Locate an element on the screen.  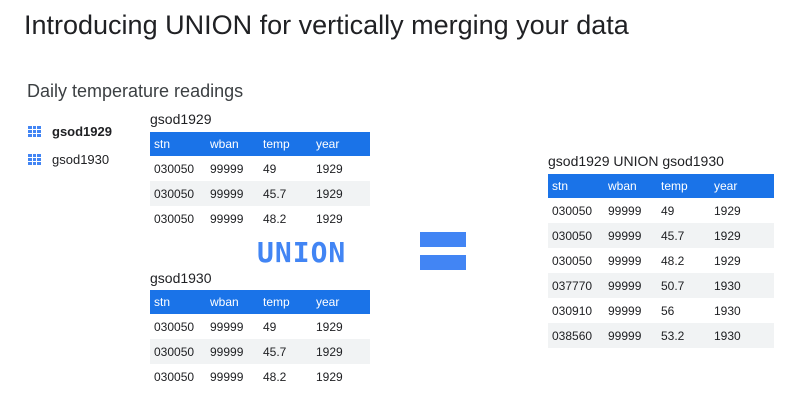
cell-temp: 50.7 is located at coordinates (683, 285).